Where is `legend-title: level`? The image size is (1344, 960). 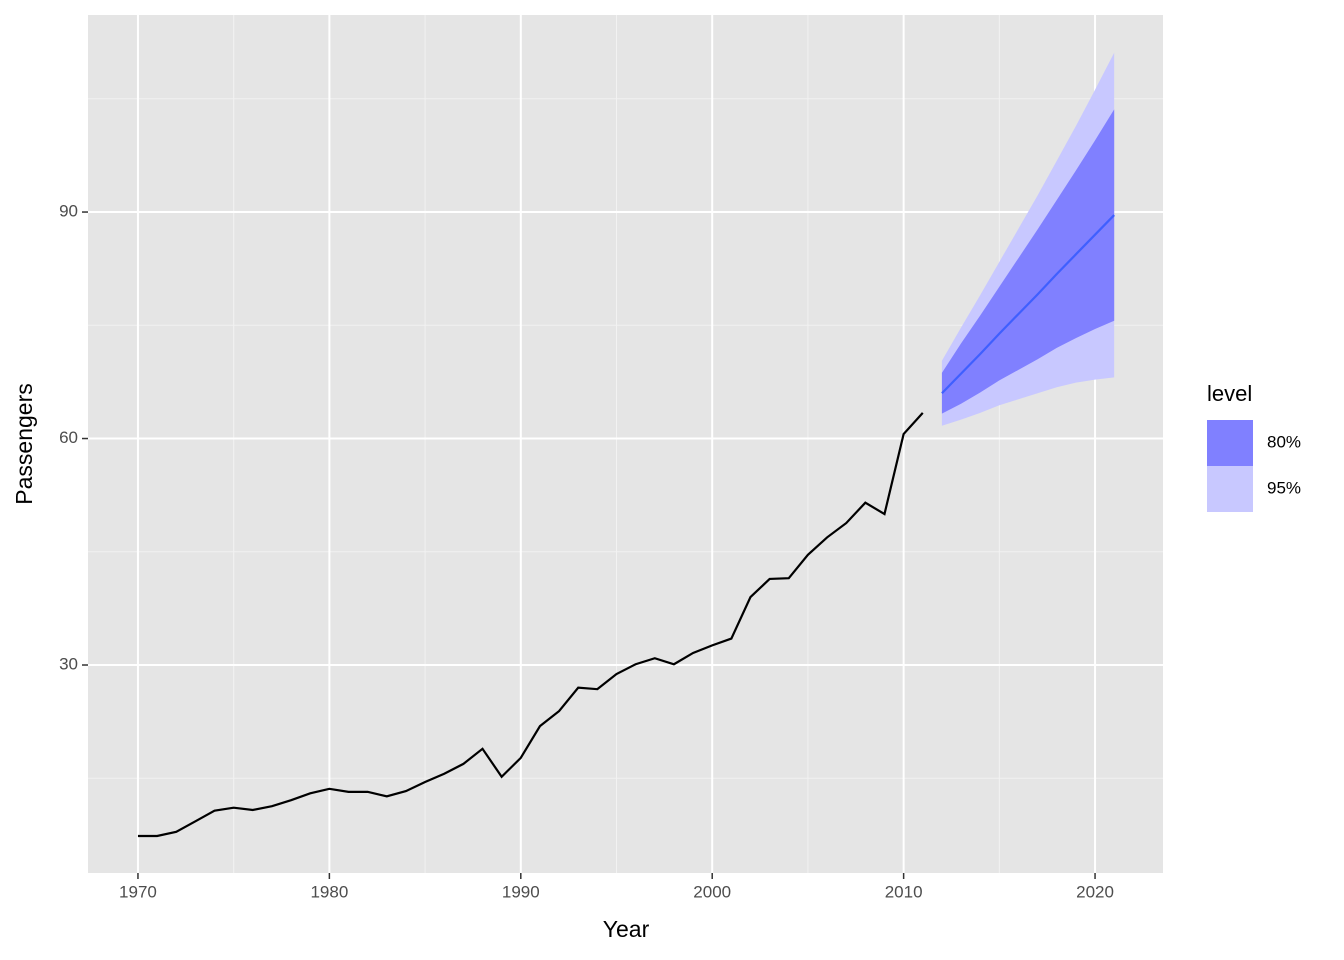
legend-title: level is located at coordinates (1229, 393).